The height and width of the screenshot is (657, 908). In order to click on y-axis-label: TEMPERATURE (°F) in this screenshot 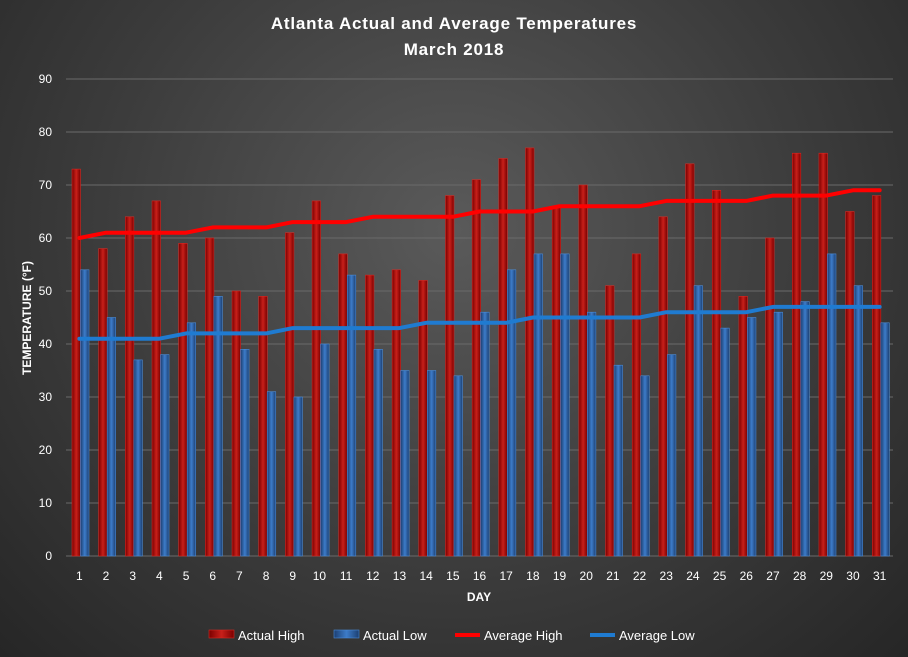, I will do `click(27, 318)`.